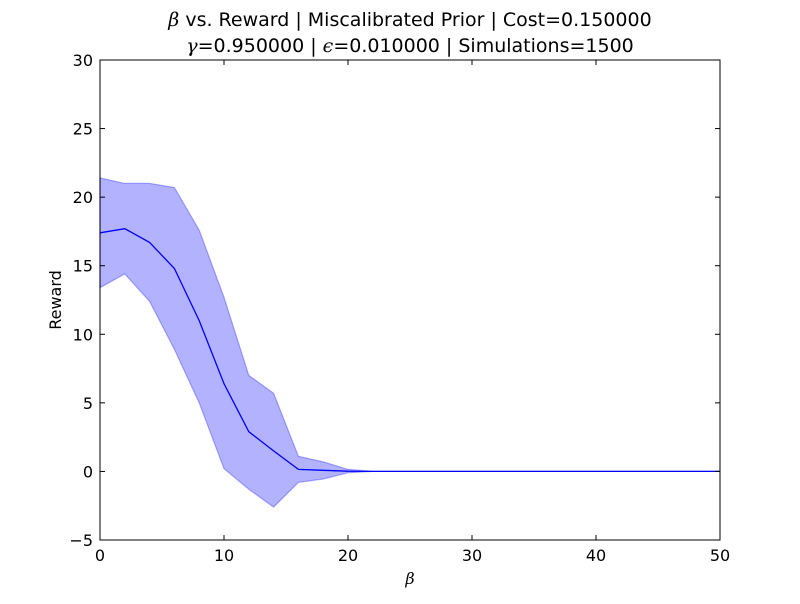  What do you see at coordinates (328, 46) in the screenshot?
I see `title-epsilon-symbol: ϵ` at bounding box center [328, 46].